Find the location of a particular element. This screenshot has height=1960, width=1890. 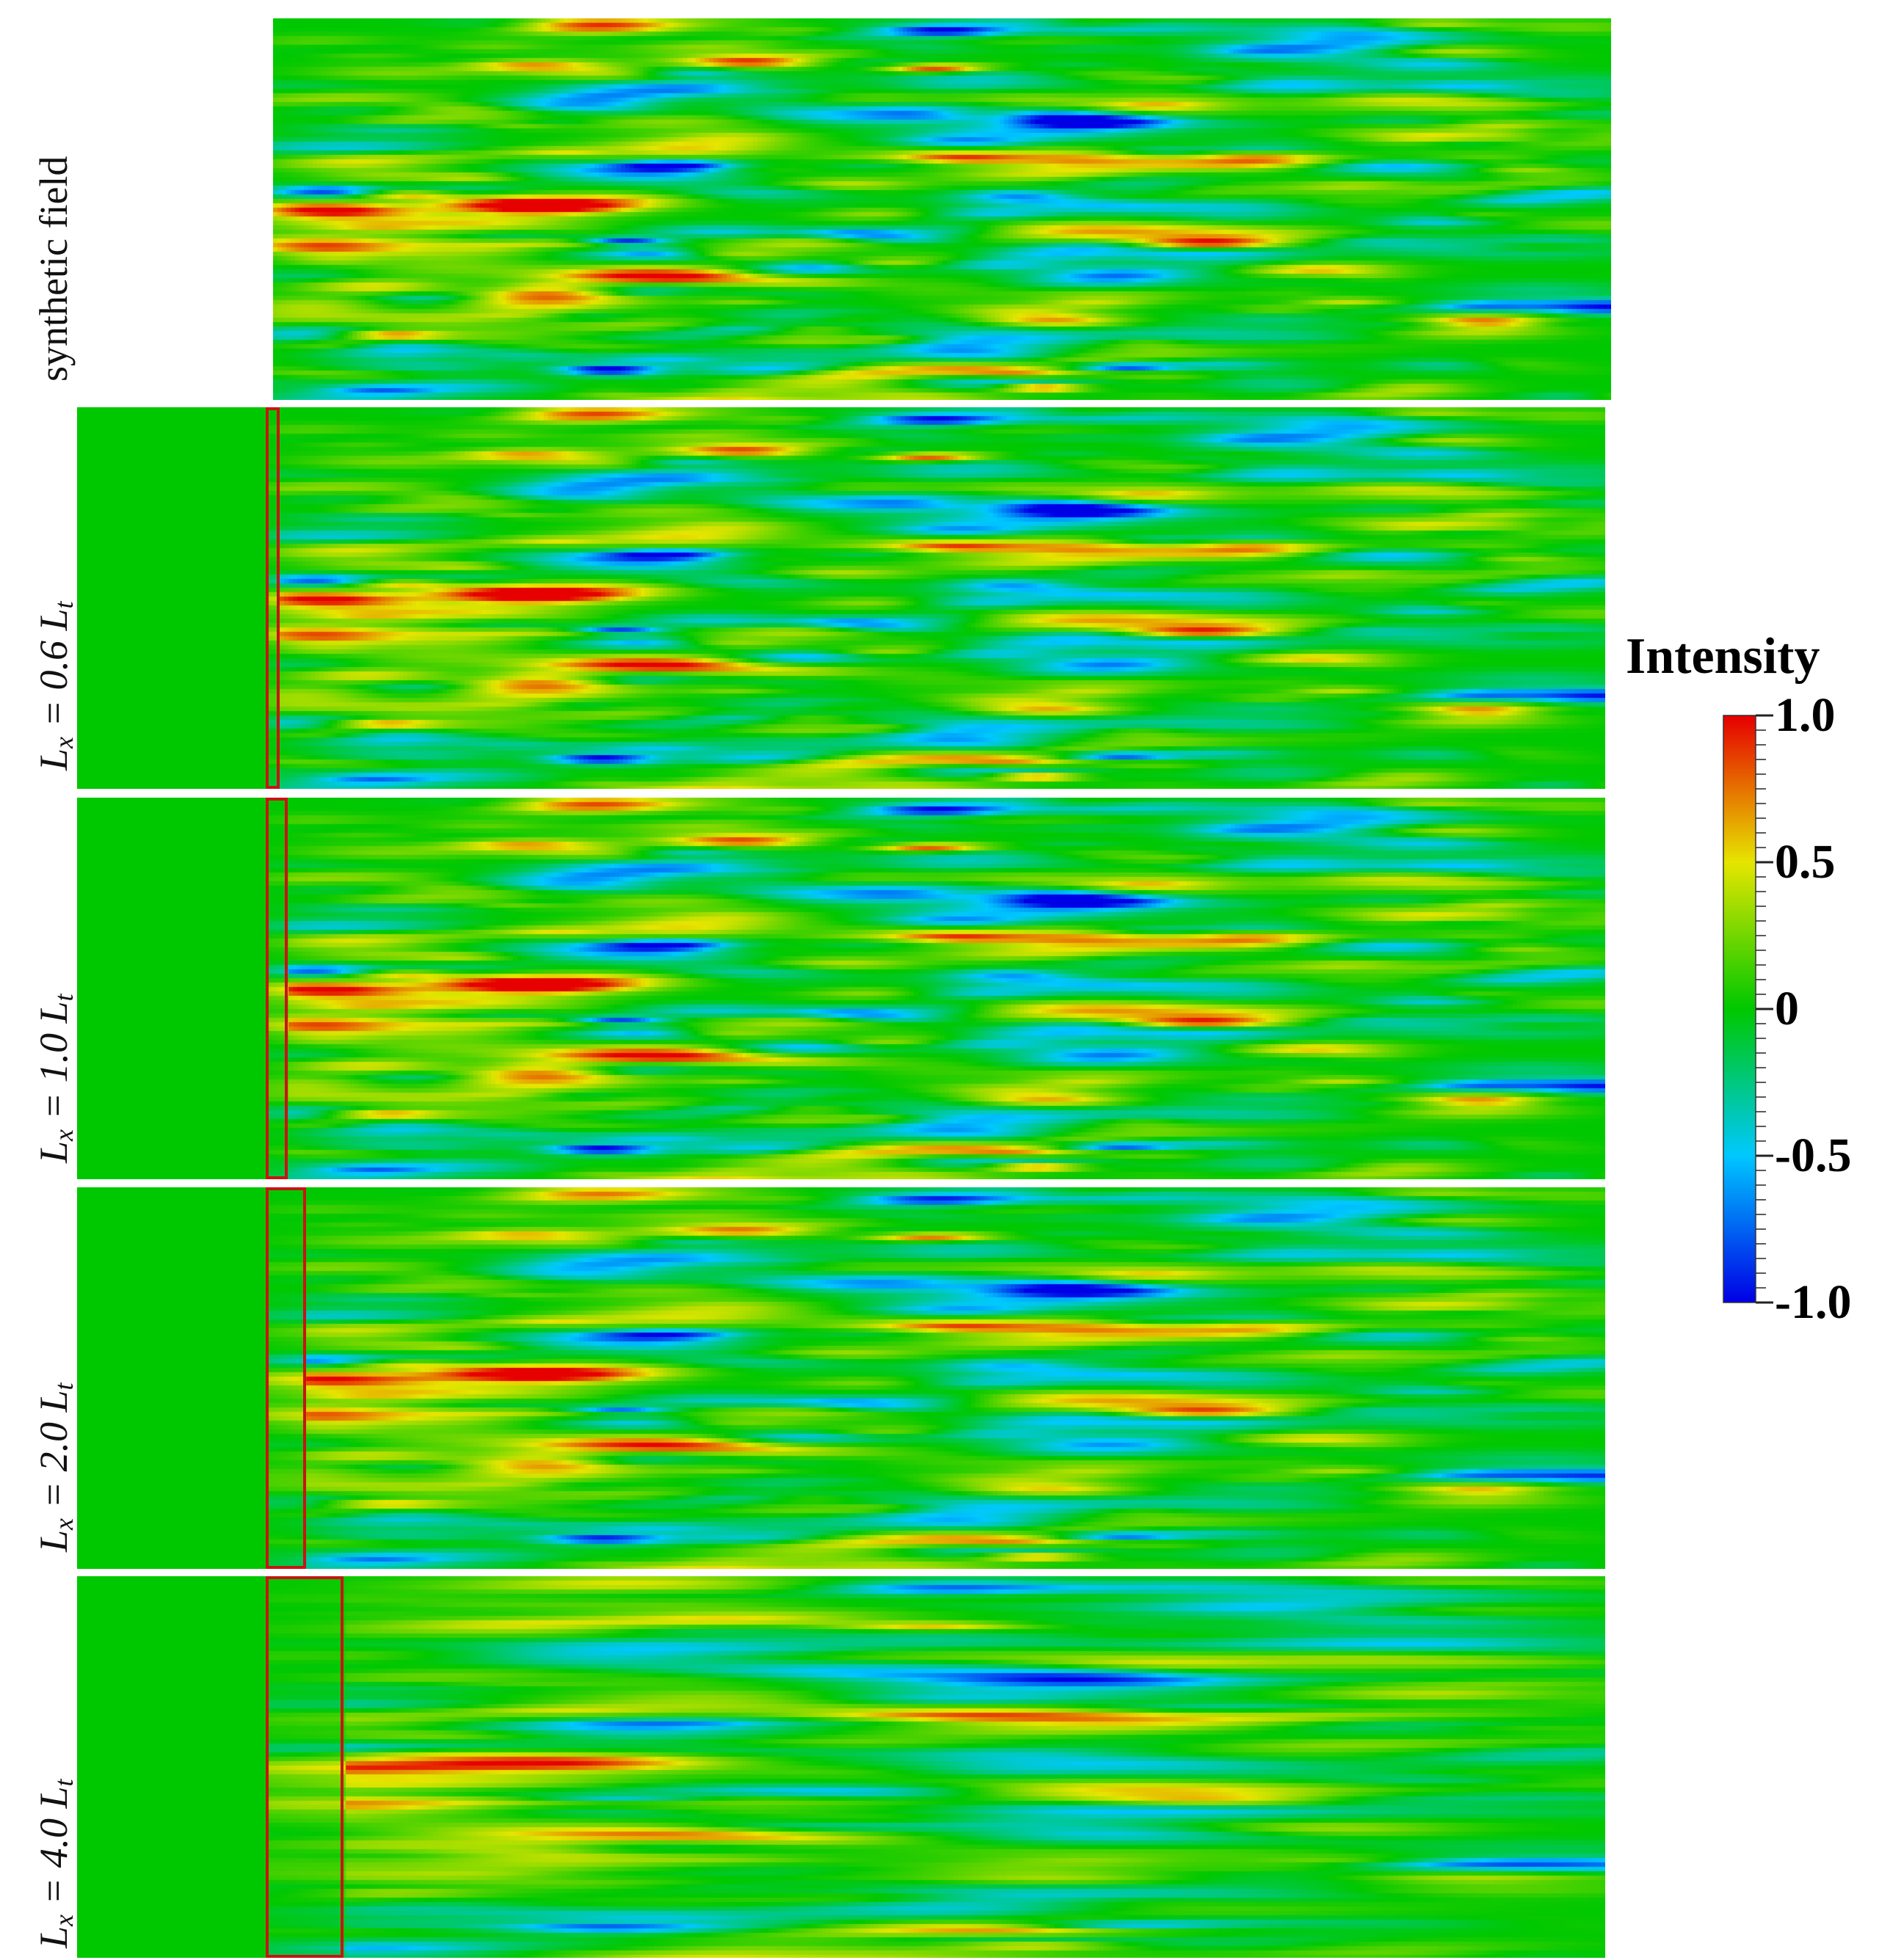

colorbar-title: Intensity is located at coordinates (1723, 657).